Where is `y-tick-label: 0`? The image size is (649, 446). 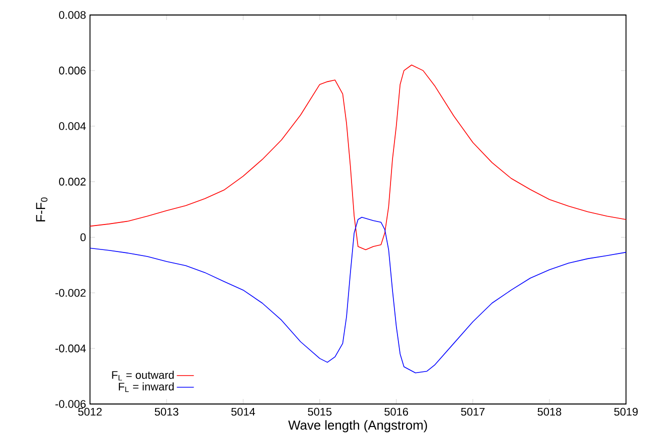
y-tick-label: 0 is located at coordinates (83, 237).